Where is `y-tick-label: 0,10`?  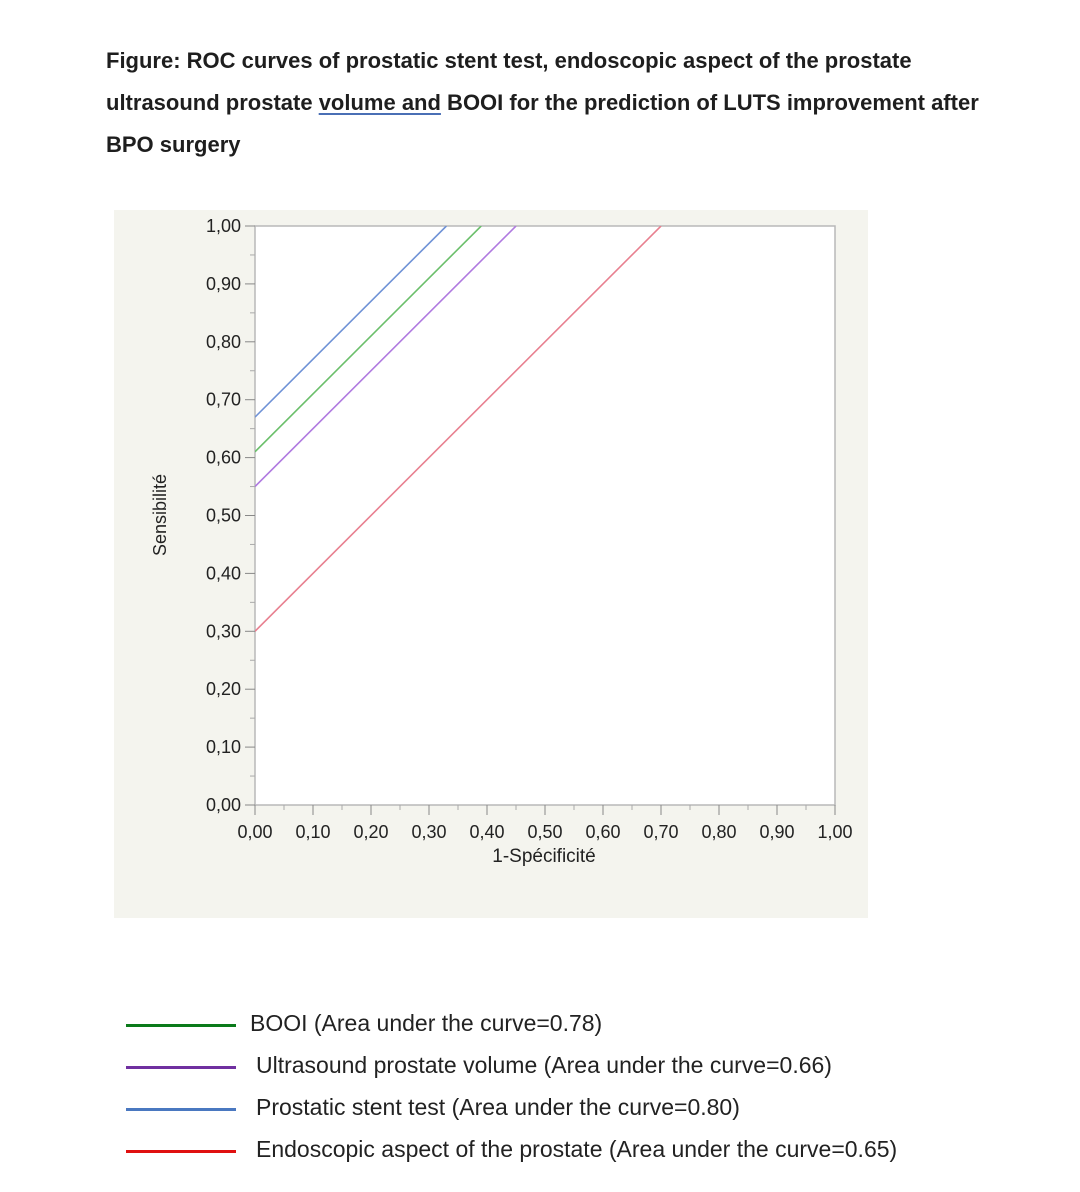
y-tick-label: 0,10 is located at coordinates (223, 747).